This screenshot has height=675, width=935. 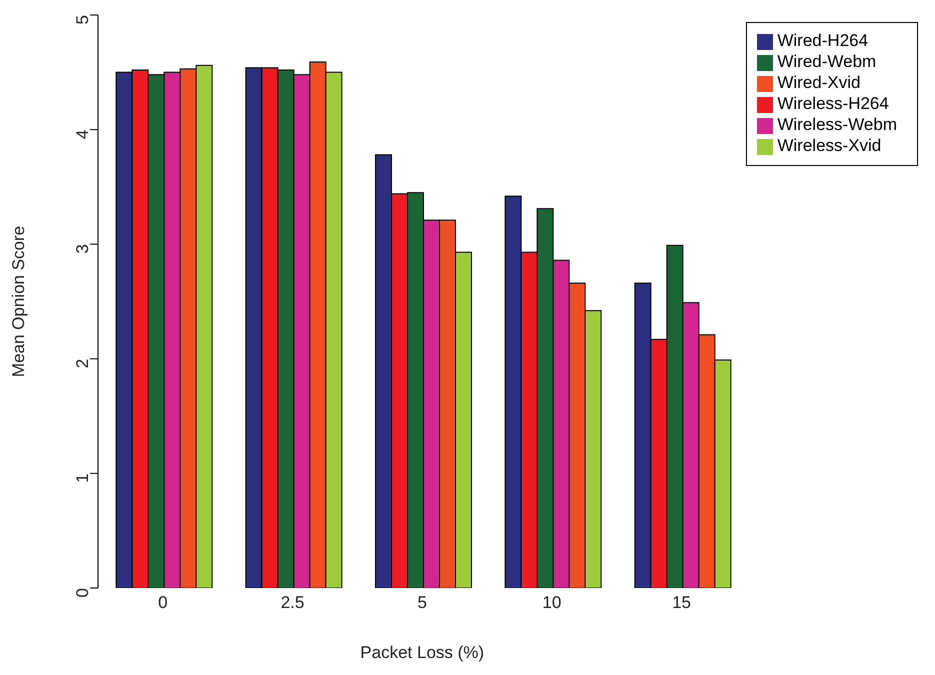 I want to click on y-tick-label: 4, so click(x=82, y=135).